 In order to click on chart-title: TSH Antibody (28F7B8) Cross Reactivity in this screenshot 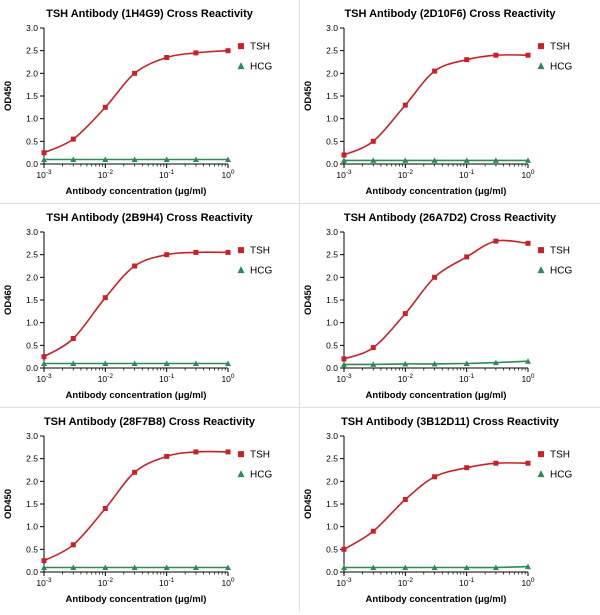, I will do `click(149, 422)`.